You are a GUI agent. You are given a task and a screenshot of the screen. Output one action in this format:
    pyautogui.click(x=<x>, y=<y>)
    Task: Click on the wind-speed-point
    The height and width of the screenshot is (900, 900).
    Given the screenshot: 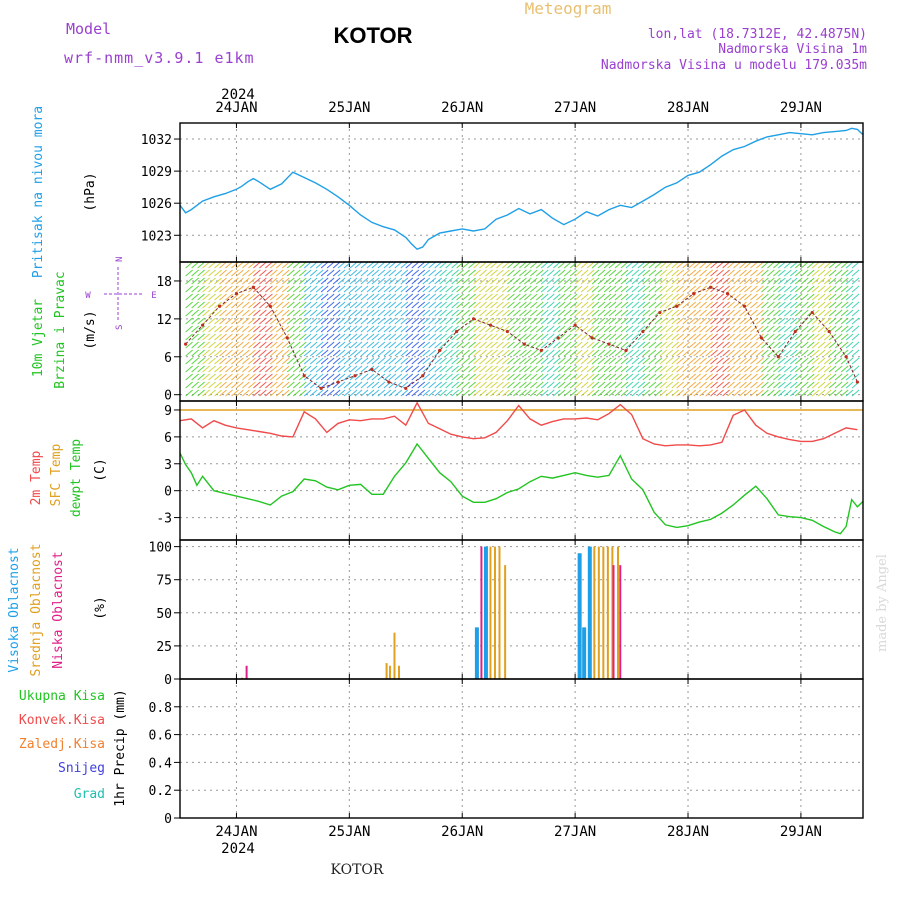 What is the action you would take?
    pyautogui.click(x=202, y=325)
    